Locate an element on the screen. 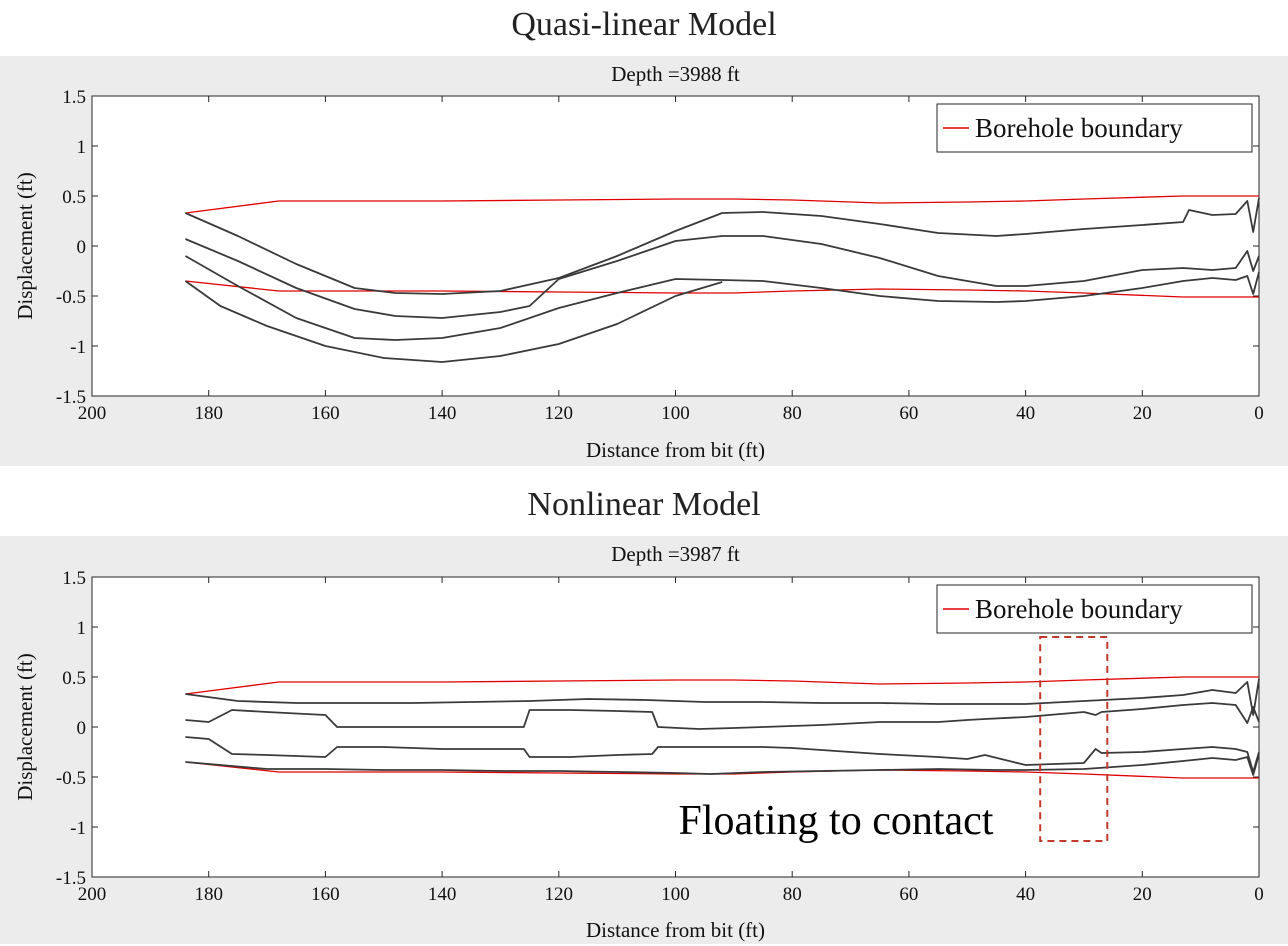 Image resolution: width=1288 pixels, height=946 pixels. bottom-model-heading: Nonlinear Model is located at coordinates (644, 504).